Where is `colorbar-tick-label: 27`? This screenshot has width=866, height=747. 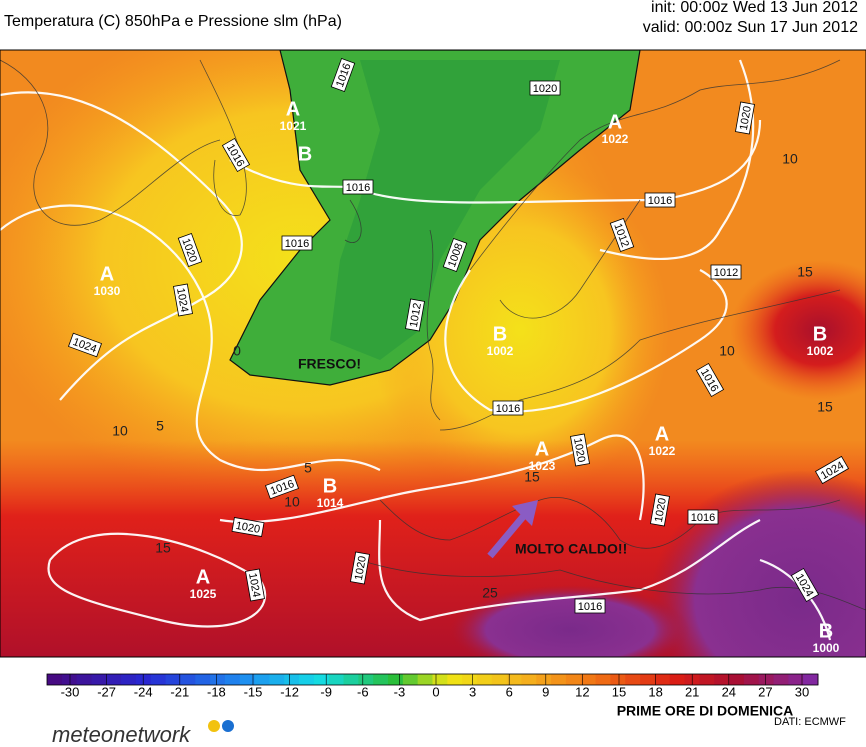 colorbar-tick-label: 27 is located at coordinates (765, 691).